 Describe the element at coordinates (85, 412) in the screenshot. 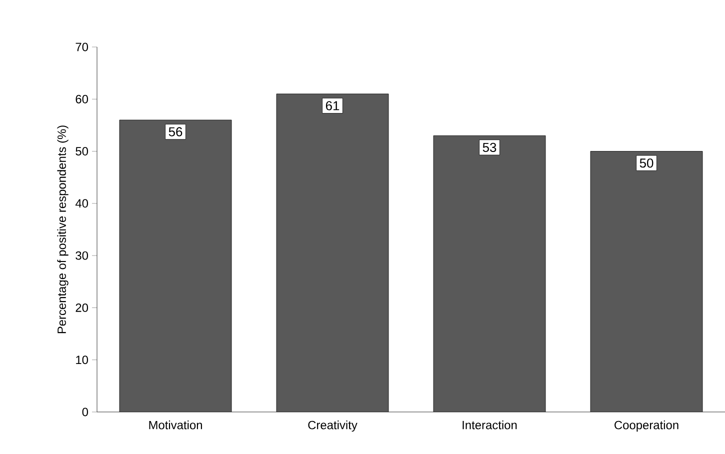

I see `y-tick-label: 0` at that location.